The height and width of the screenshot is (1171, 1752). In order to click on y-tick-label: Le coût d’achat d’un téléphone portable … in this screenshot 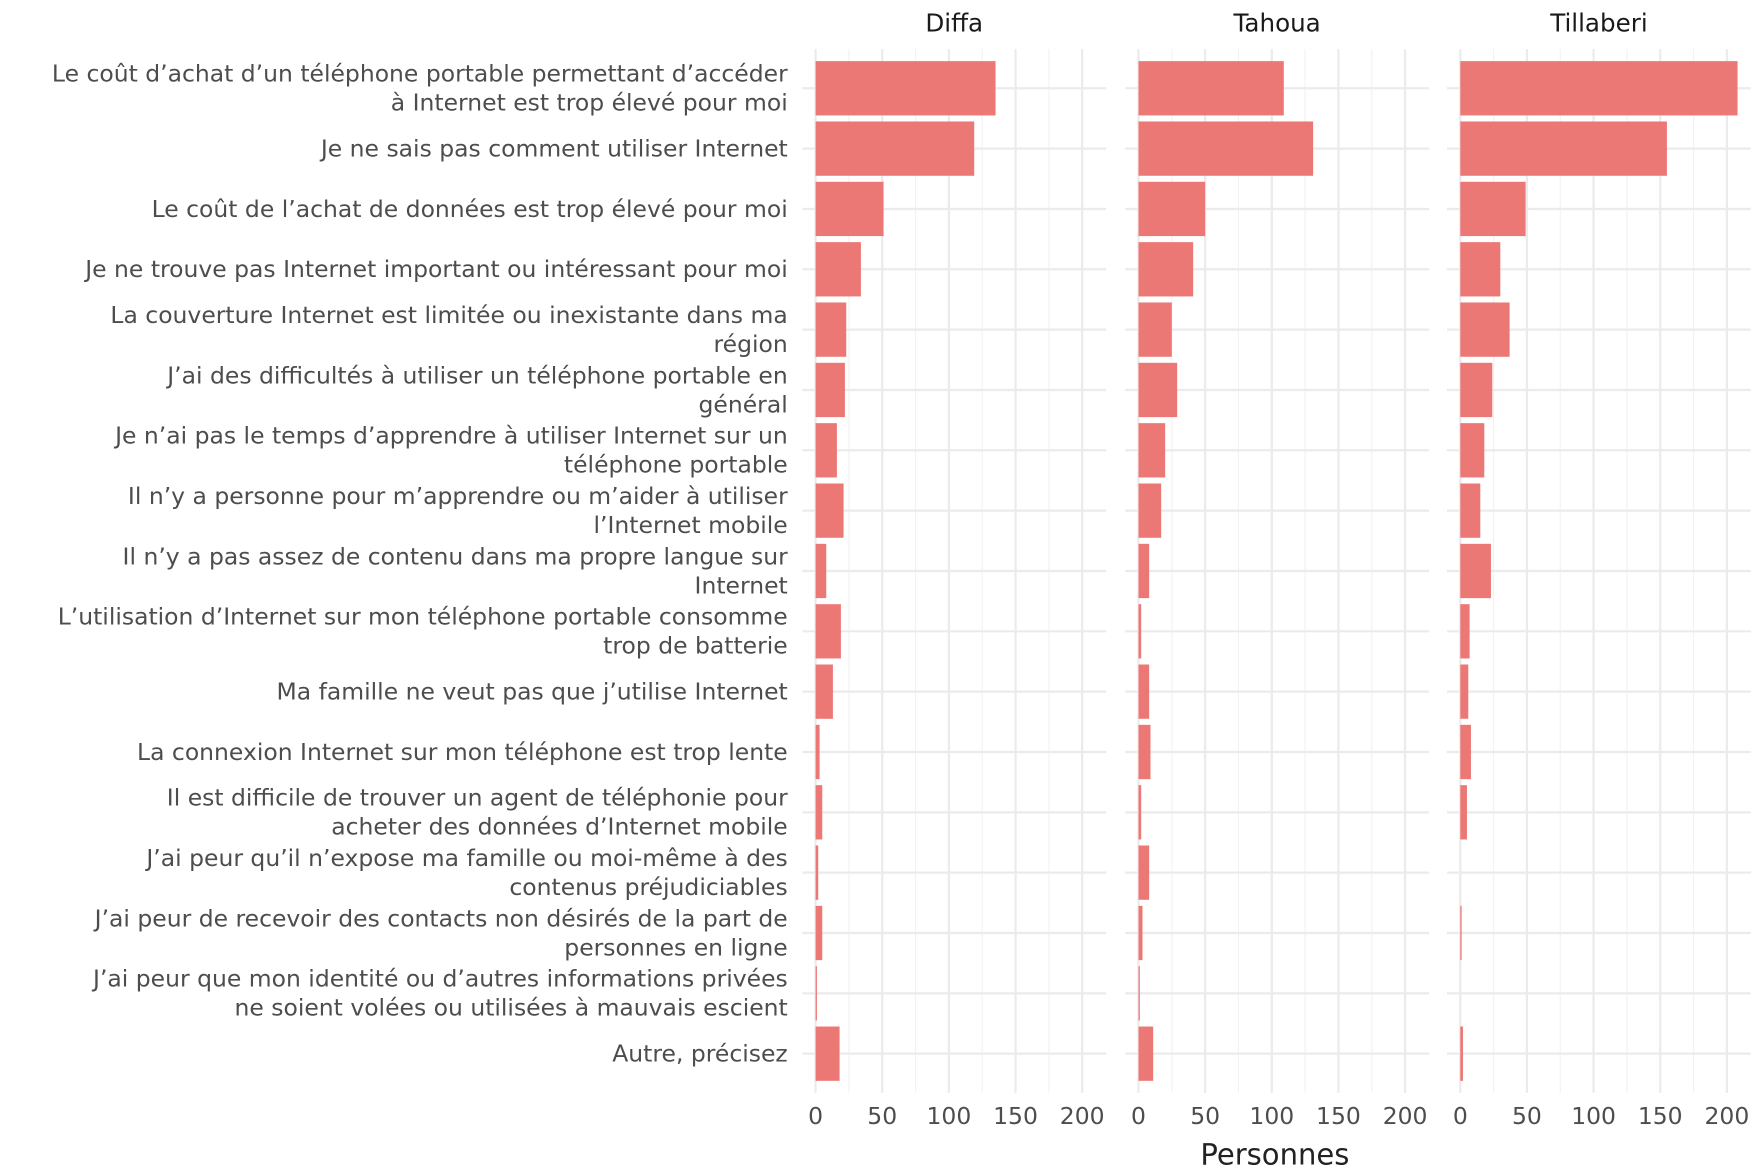, I will do `click(419, 88)`.